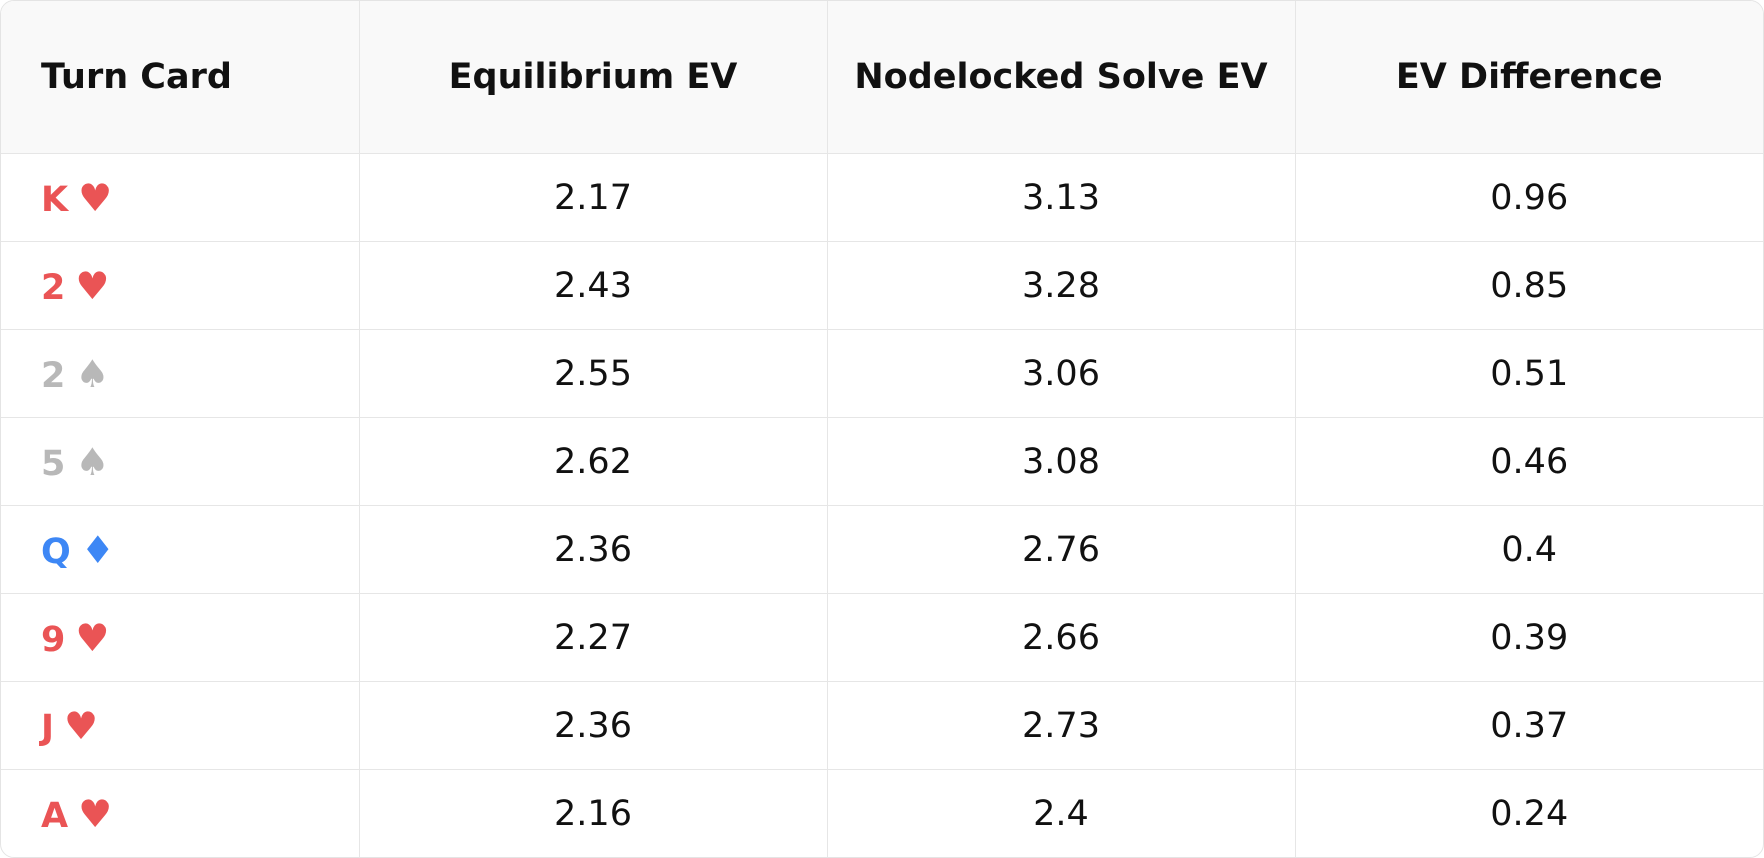 This screenshot has height=858, width=1764. I want to click on header-cell: Equilibrium EV, so click(593, 77).